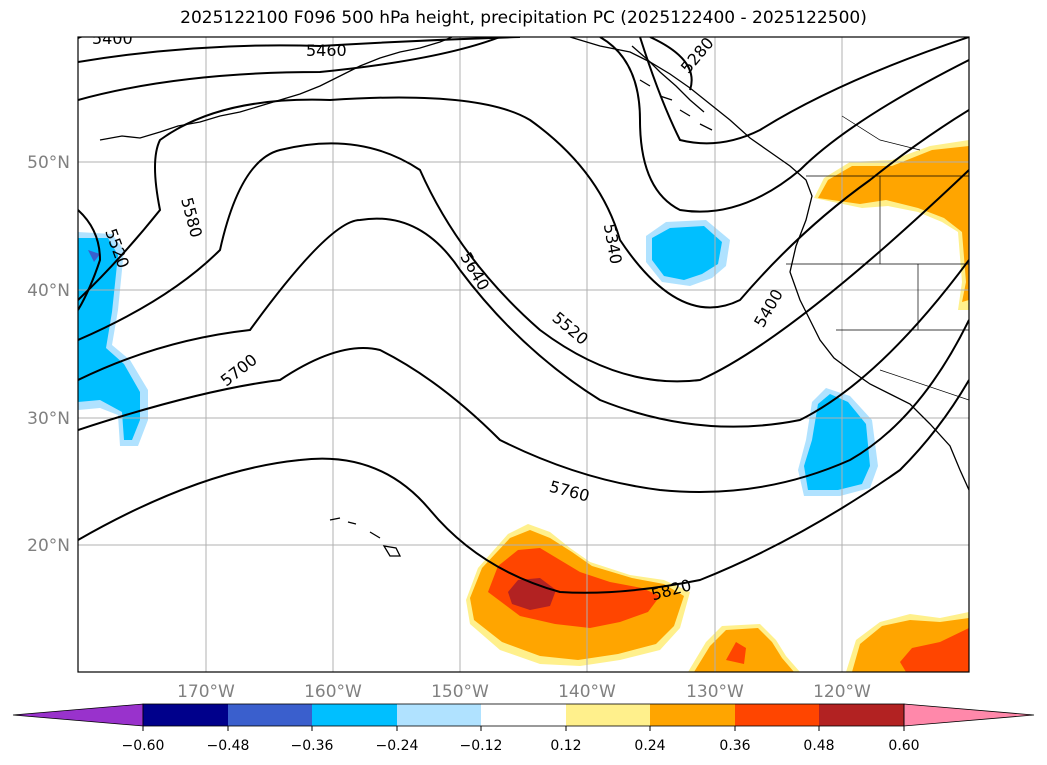 This screenshot has width=1047, height=765. Describe the element at coordinates (818, 746) in the screenshot. I see `colorbar-tick-label: 0.48` at that location.